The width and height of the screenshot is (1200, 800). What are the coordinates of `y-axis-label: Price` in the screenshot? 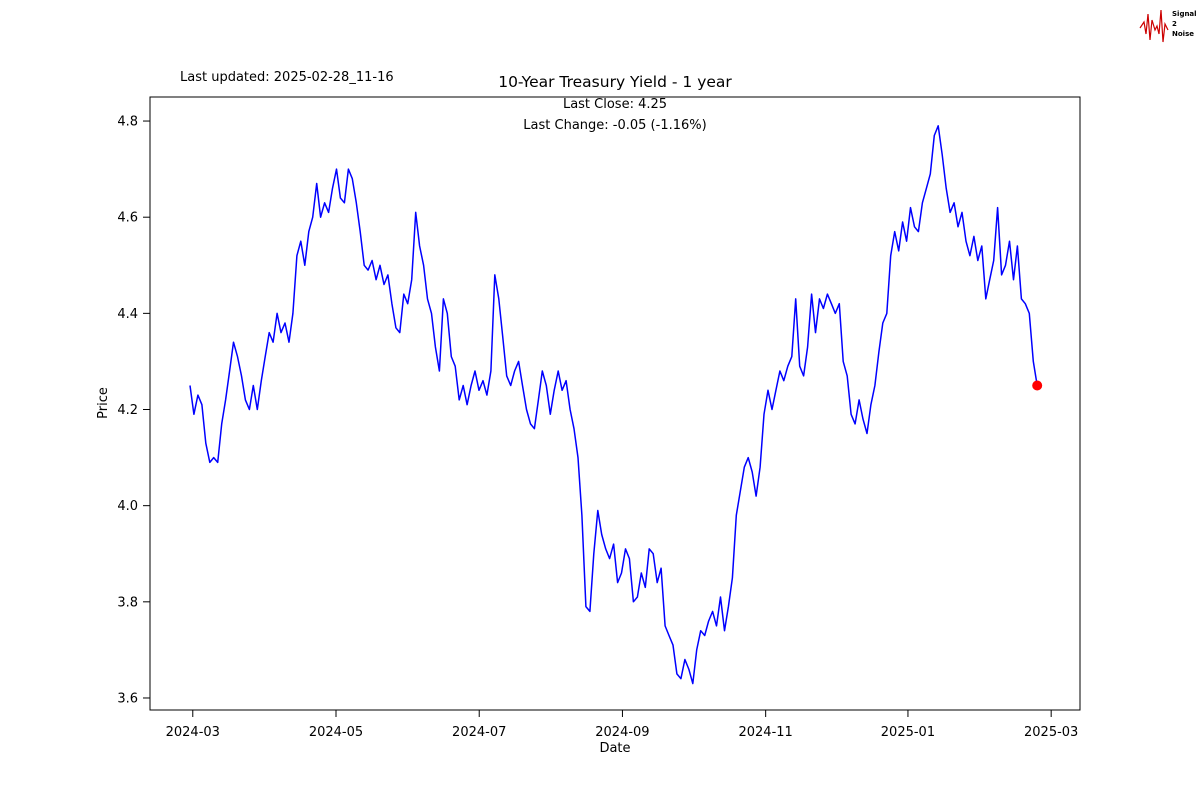 It's located at (103, 403).